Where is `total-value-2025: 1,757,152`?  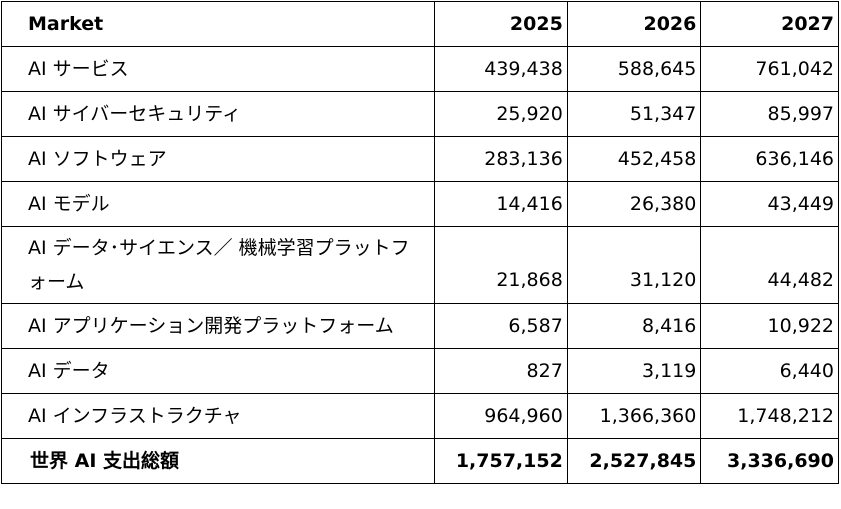
total-value-2025: 1,757,152 is located at coordinates (501, 461).